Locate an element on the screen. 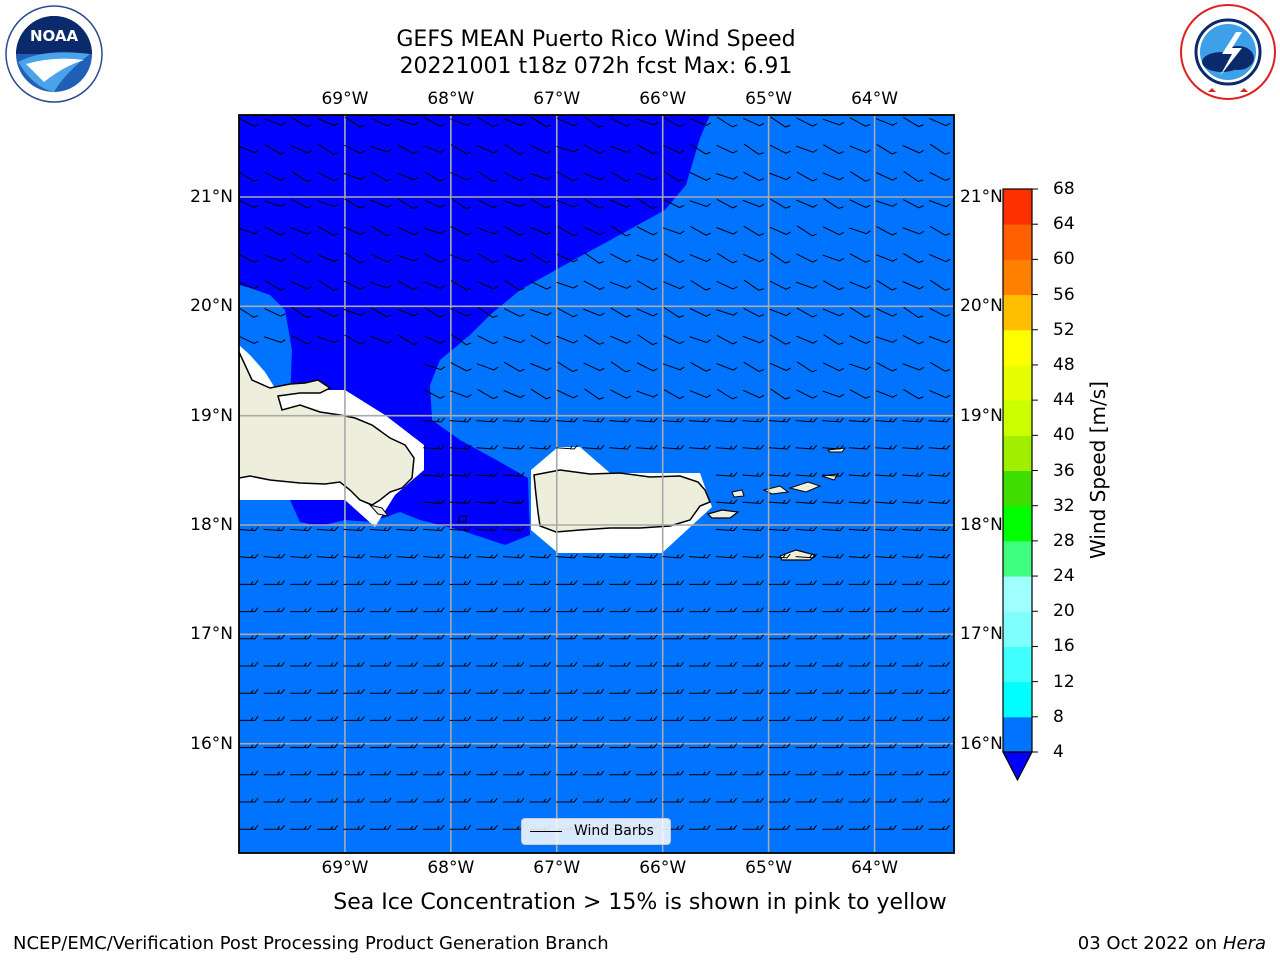 This screenshot has height=960, width=1280. colorbar-level-label: 8 is located at coordinates (1058, 716).